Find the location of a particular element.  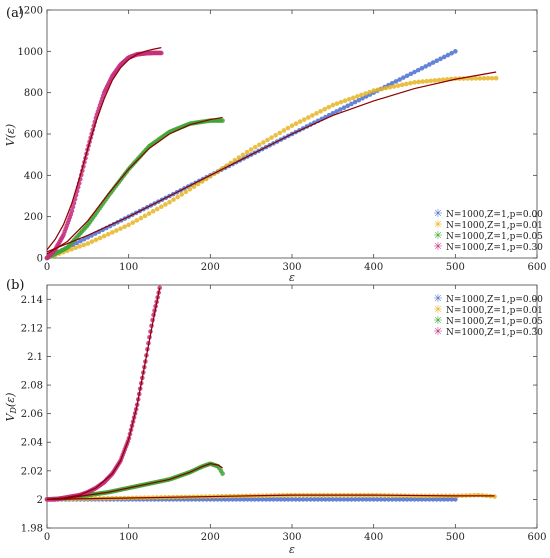

y-tick-label: 2.04 is located at coordinates (32, 443).